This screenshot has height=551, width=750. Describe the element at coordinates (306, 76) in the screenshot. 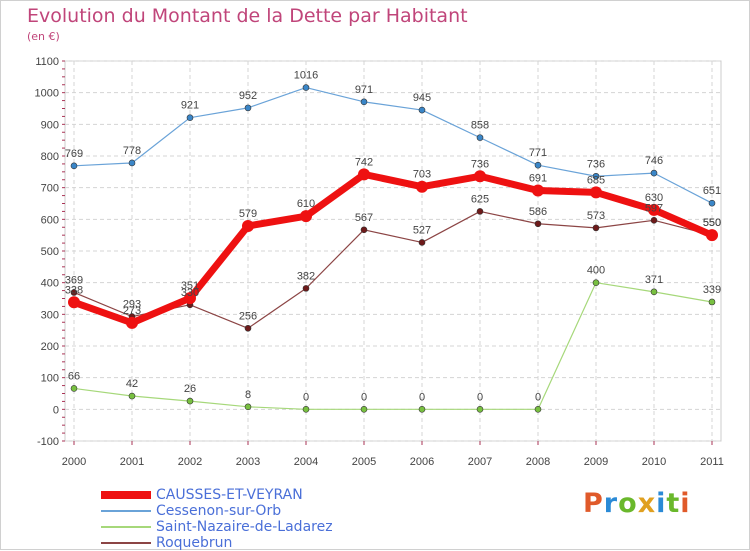

I see `data-label: 1016` at that location.